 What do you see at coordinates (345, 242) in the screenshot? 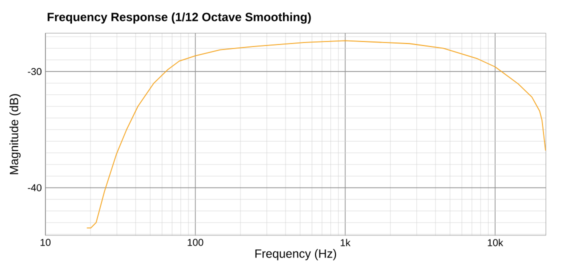
I see `x-tick-label: 1k` at bounding box center [345, 242].